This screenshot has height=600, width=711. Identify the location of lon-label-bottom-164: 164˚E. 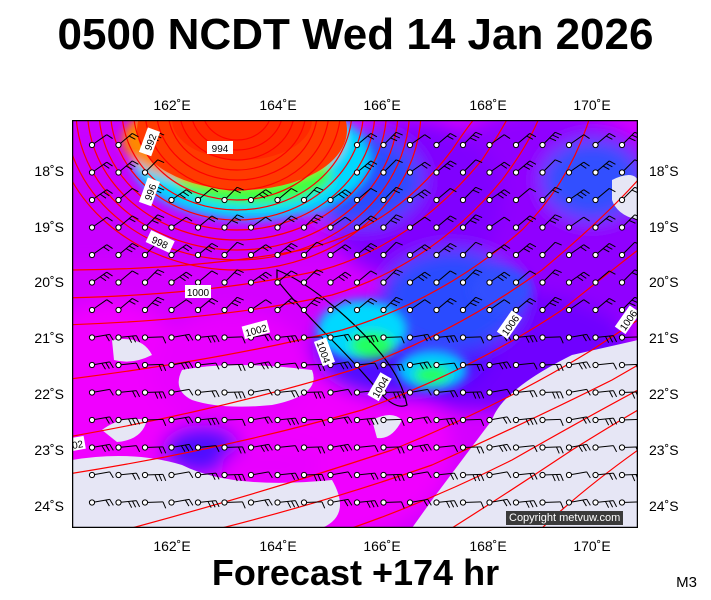
(278, 546).